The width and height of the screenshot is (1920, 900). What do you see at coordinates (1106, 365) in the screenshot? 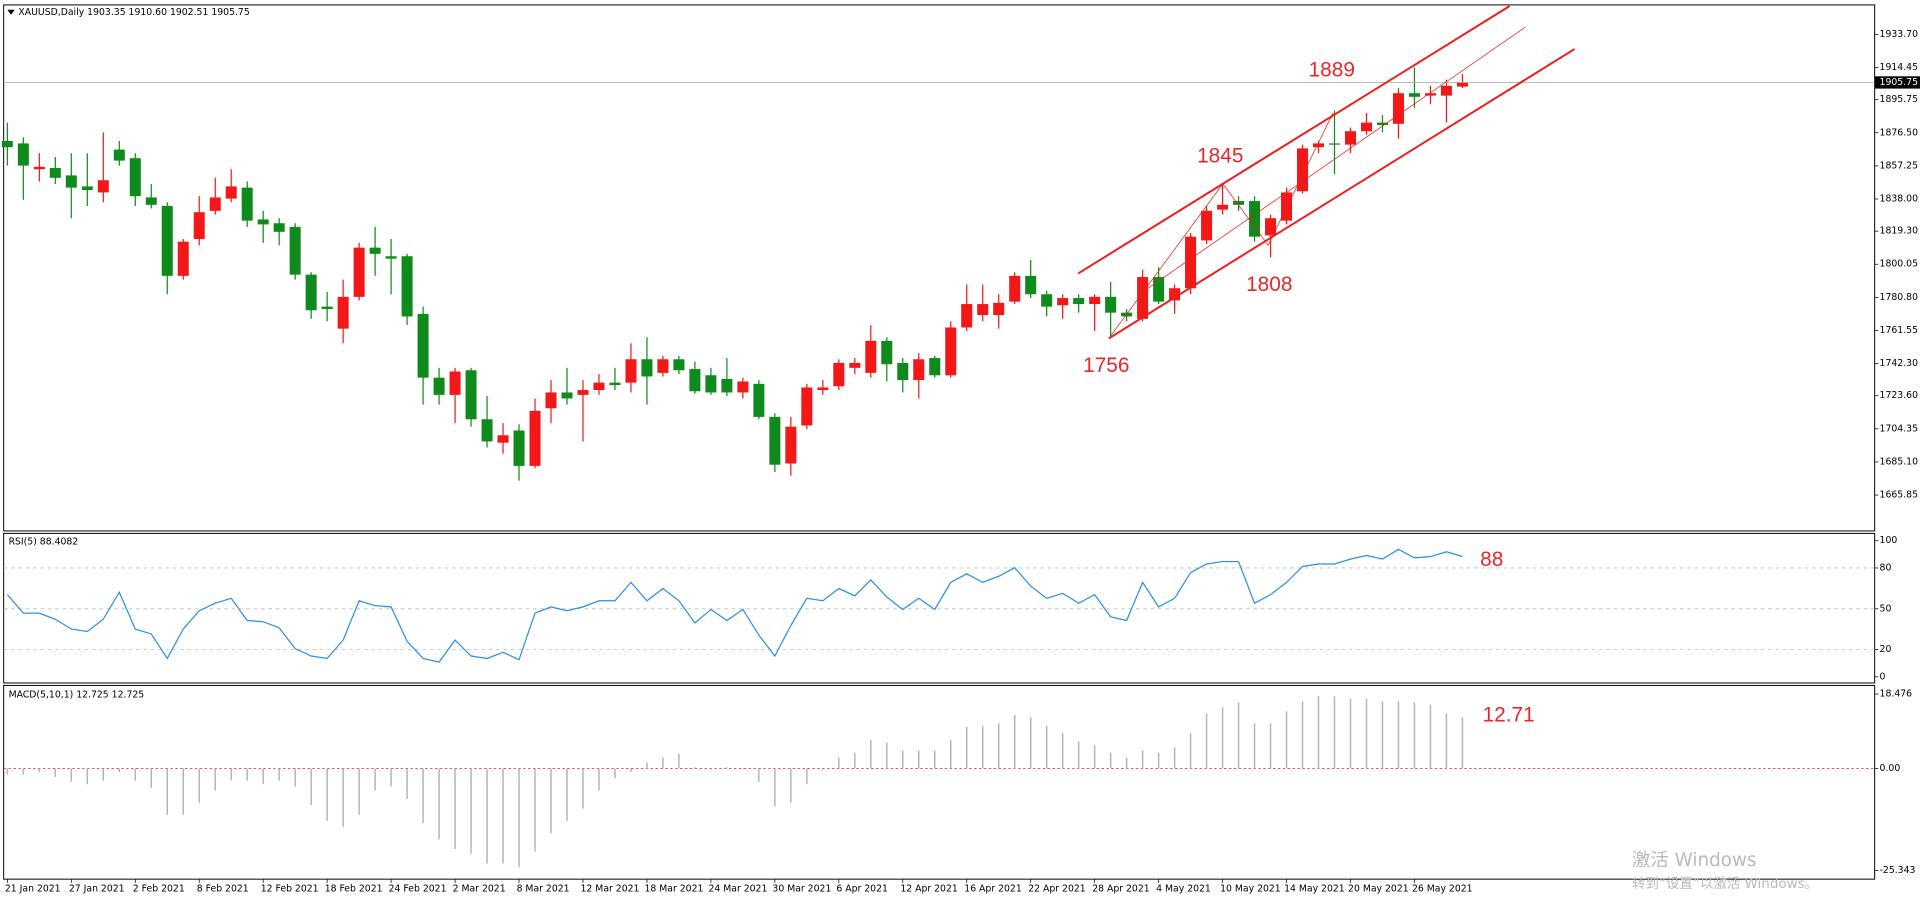
I see `annotation: 1756` at bounding box center [1106, 365].